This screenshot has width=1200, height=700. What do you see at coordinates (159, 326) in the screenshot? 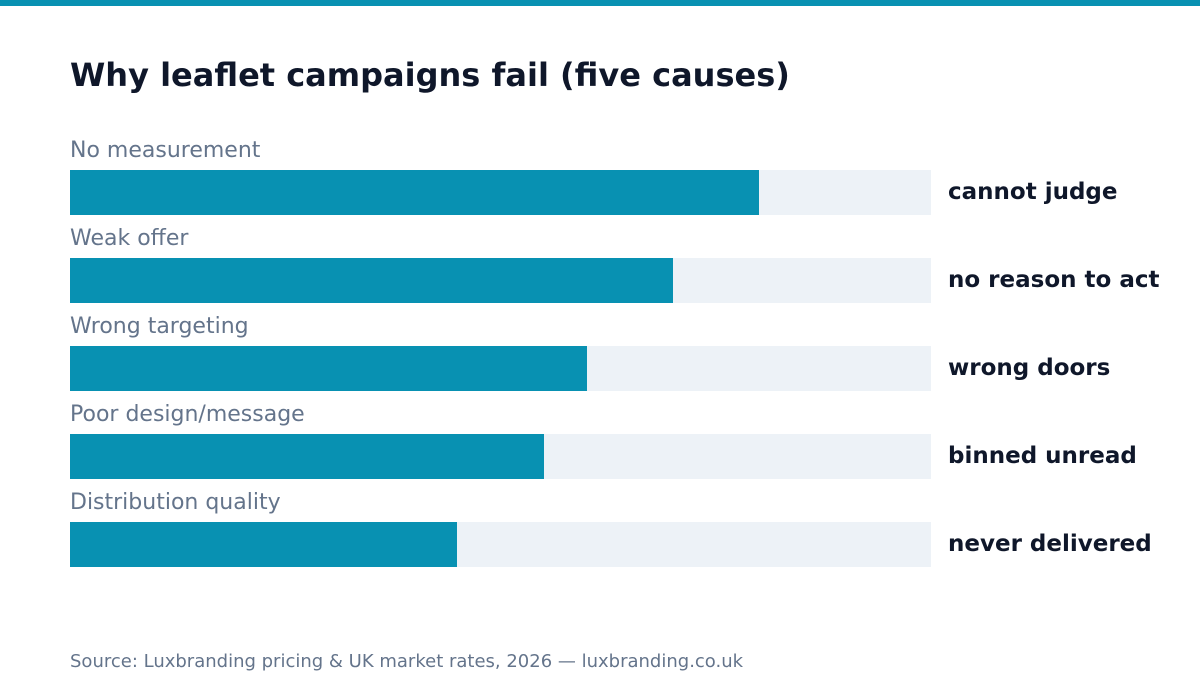
I see `bar-category-label: Wrong targeting` at bounding box center [159, 326].